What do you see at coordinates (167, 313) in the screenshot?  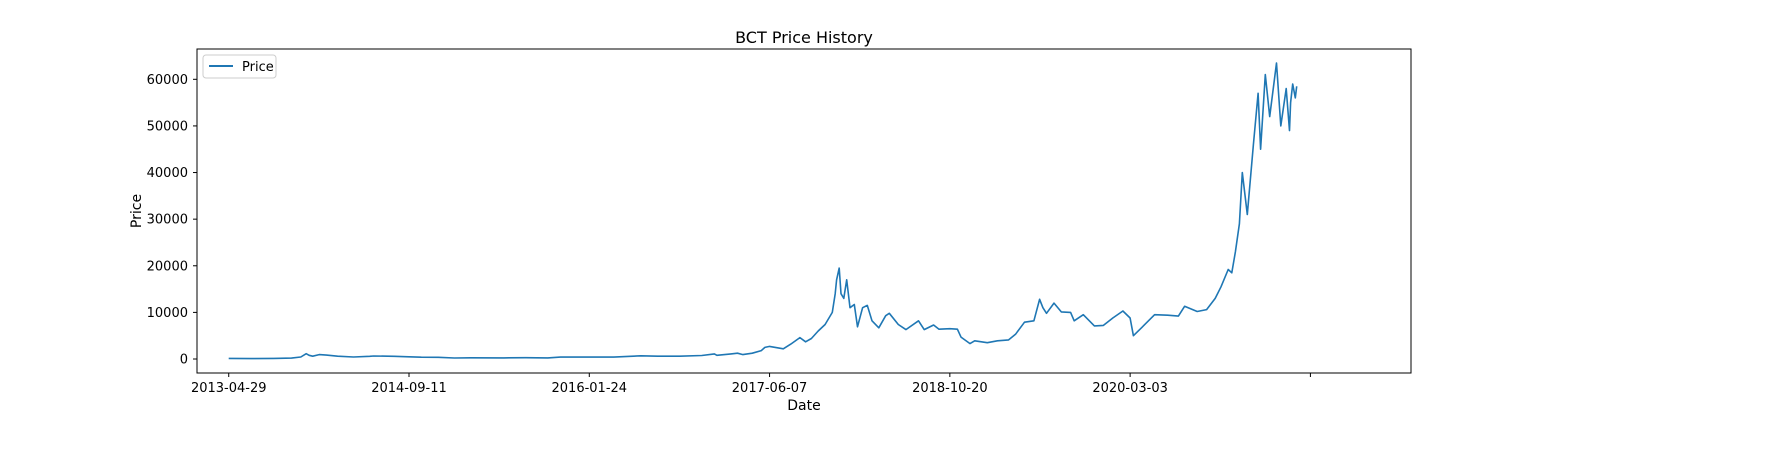 I see `y-tick-label: 10000` at bounding box center [167, 313].